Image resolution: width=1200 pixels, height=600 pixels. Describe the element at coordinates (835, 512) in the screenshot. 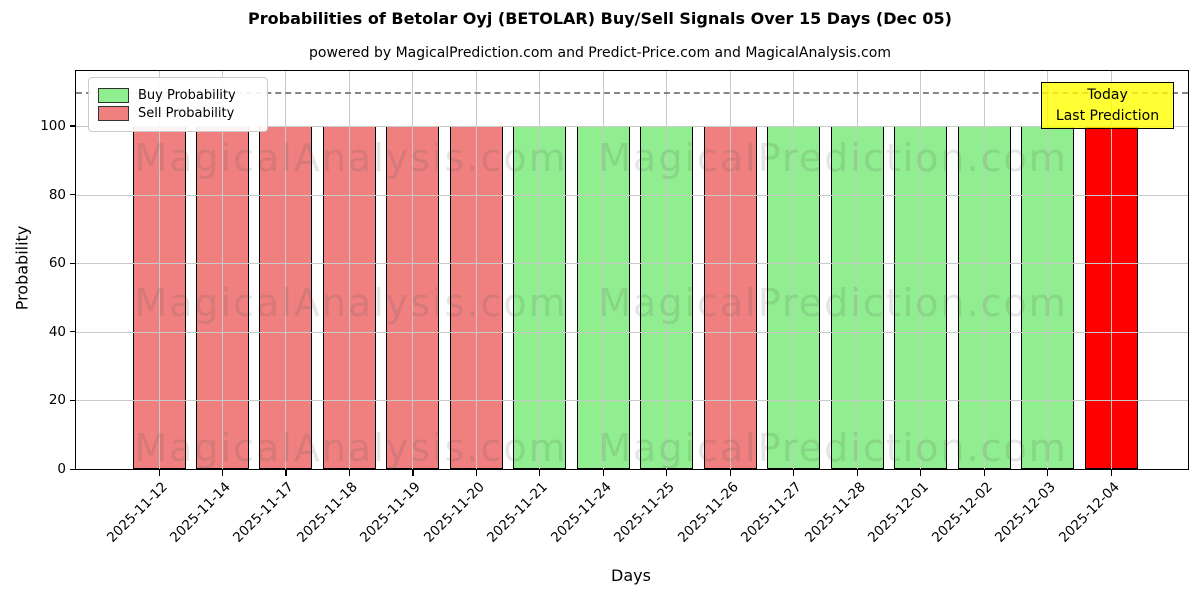

I see `x-tick-label: 2025-11-28` at that location.